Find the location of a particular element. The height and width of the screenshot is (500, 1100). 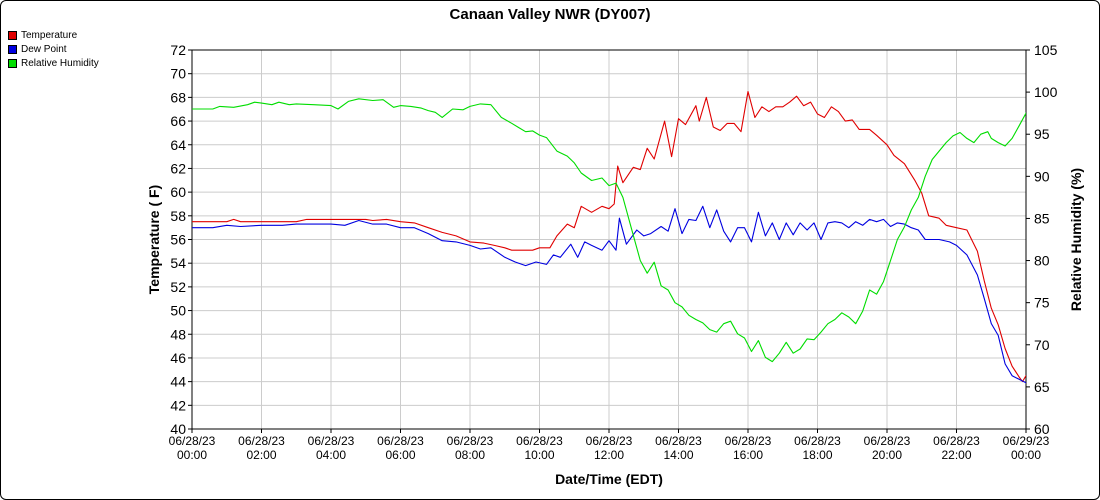

y-axis-label-left: Temperature ( F) is located at coordinates (154, 239).